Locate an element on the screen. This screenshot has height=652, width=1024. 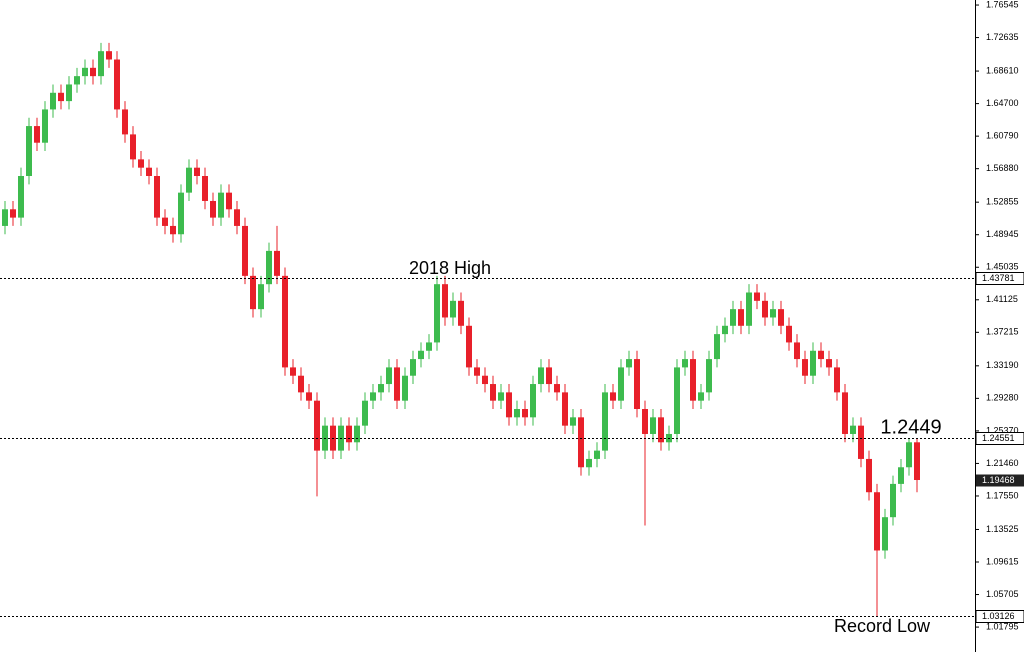
annotation: 2018 High is located at coordinates (450, 268).